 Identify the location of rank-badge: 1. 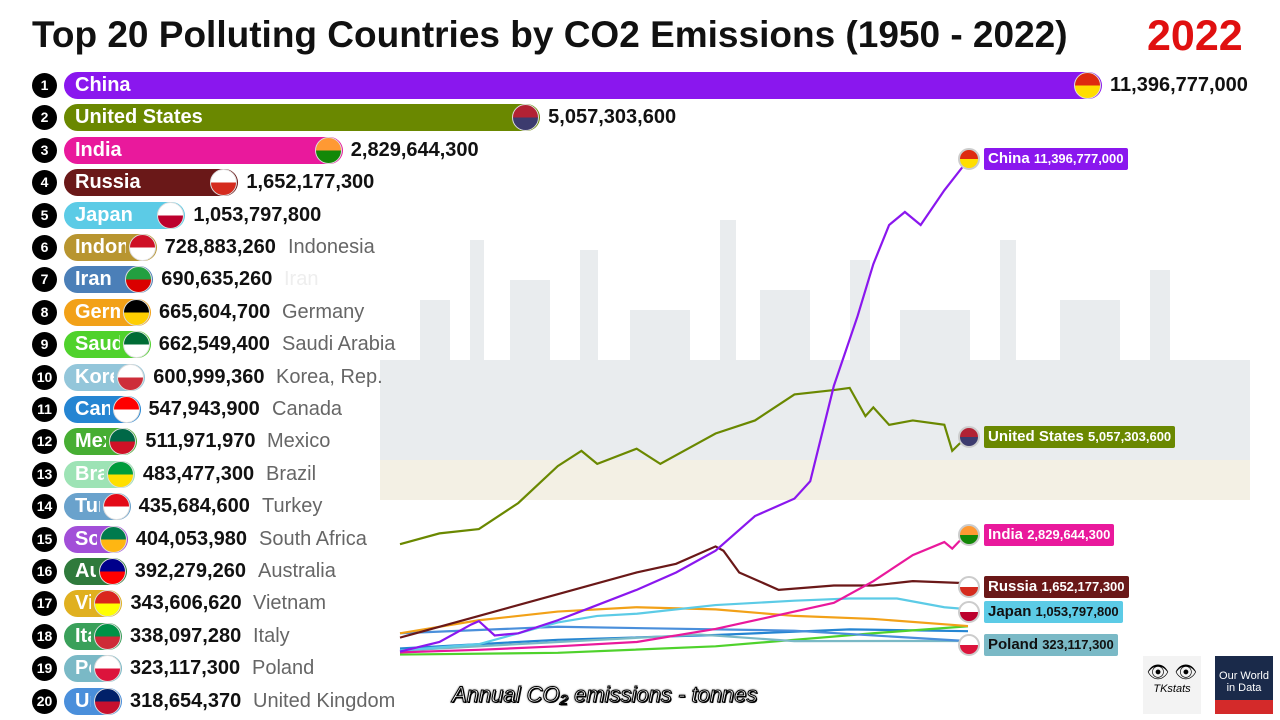
(44, 85).